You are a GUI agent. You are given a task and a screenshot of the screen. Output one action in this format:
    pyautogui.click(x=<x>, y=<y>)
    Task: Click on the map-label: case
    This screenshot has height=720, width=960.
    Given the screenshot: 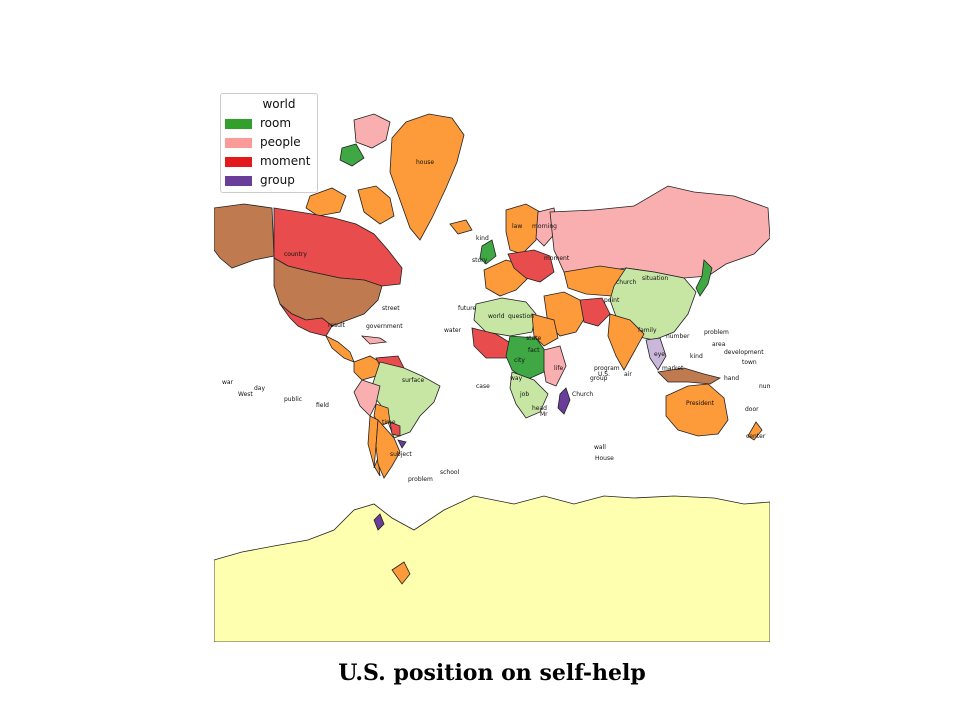 What is the action you would take?
    pyautogui.click(x=483, y=386)
    